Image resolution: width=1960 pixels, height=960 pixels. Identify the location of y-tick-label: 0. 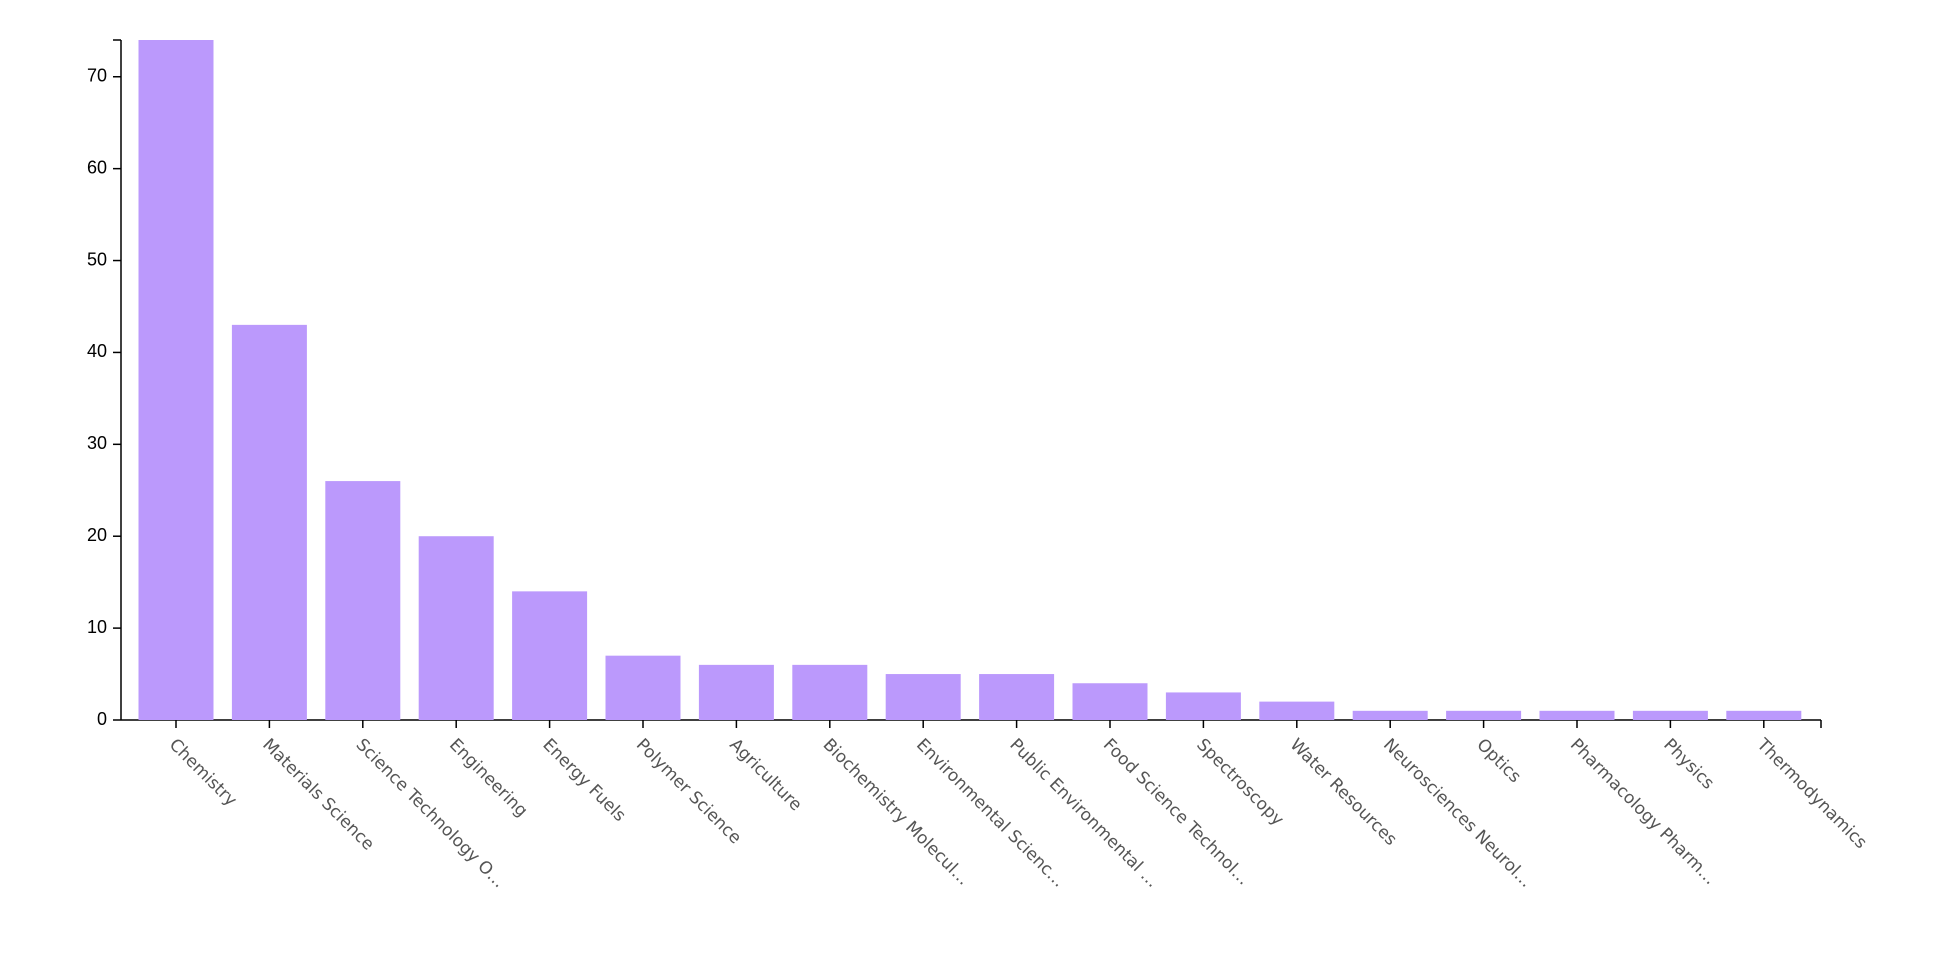
(102, 719).